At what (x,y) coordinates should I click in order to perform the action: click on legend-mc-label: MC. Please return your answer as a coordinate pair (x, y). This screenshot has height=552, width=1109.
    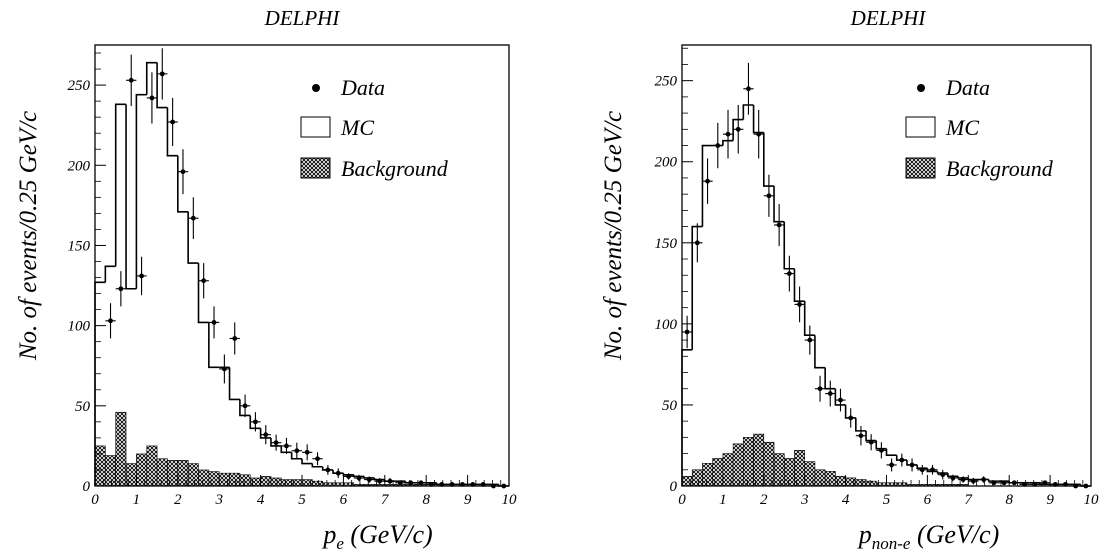
    Looking at the image, I should click on (357, 127).